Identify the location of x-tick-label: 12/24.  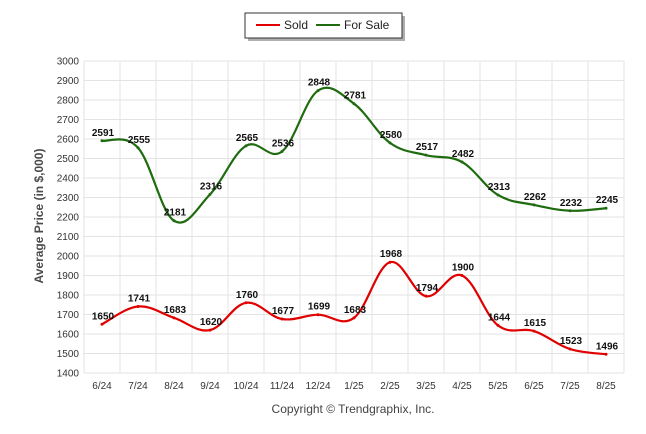
(317, 386).